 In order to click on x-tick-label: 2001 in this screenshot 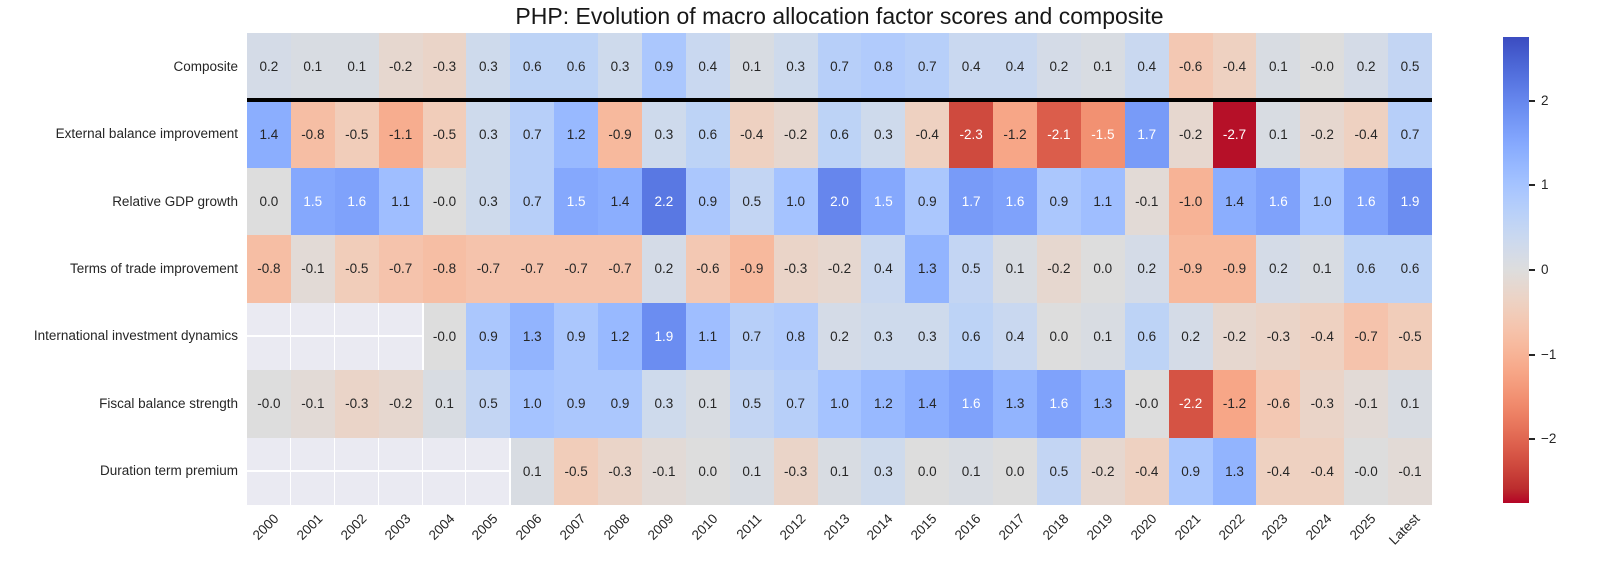, I will do `click(309, 527)`.